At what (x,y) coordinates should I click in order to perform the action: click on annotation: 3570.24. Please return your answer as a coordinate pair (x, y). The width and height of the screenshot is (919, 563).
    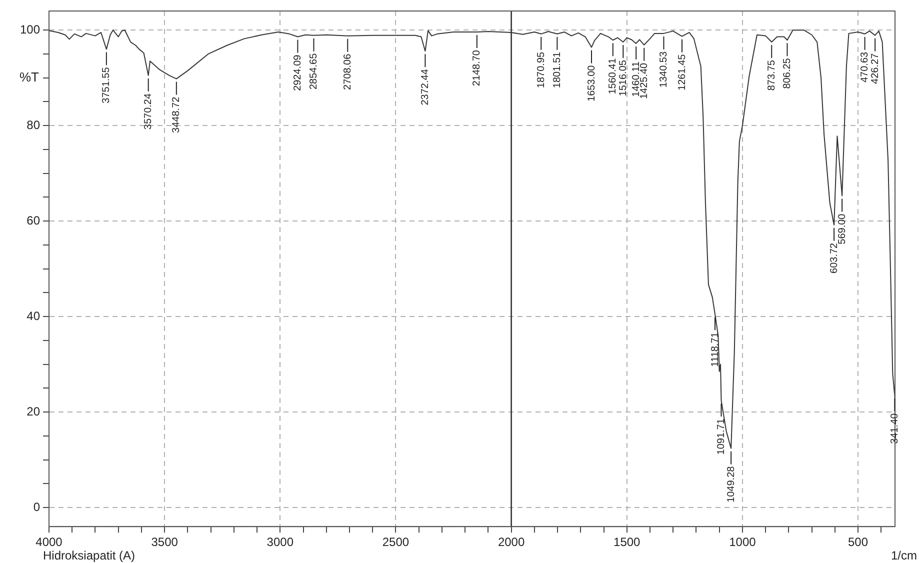
    Looking at the image, I should click on (148, 111).